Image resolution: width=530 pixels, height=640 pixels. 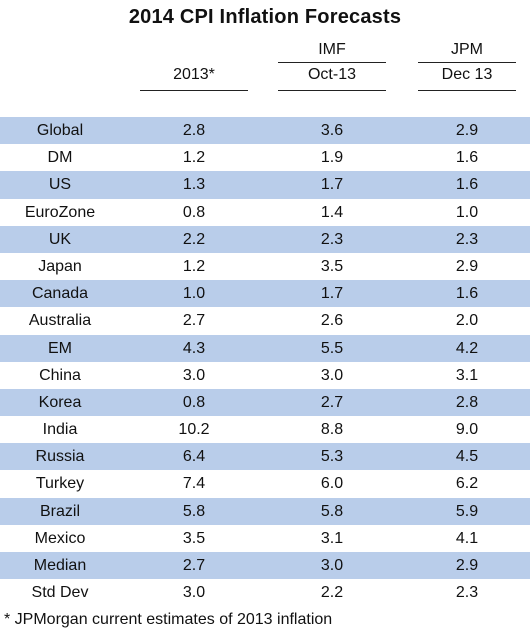 What do you see at coordinates (60, 593) in the screenshot?
I see `row-label: Std Dev` at bounding box center [60, 593].